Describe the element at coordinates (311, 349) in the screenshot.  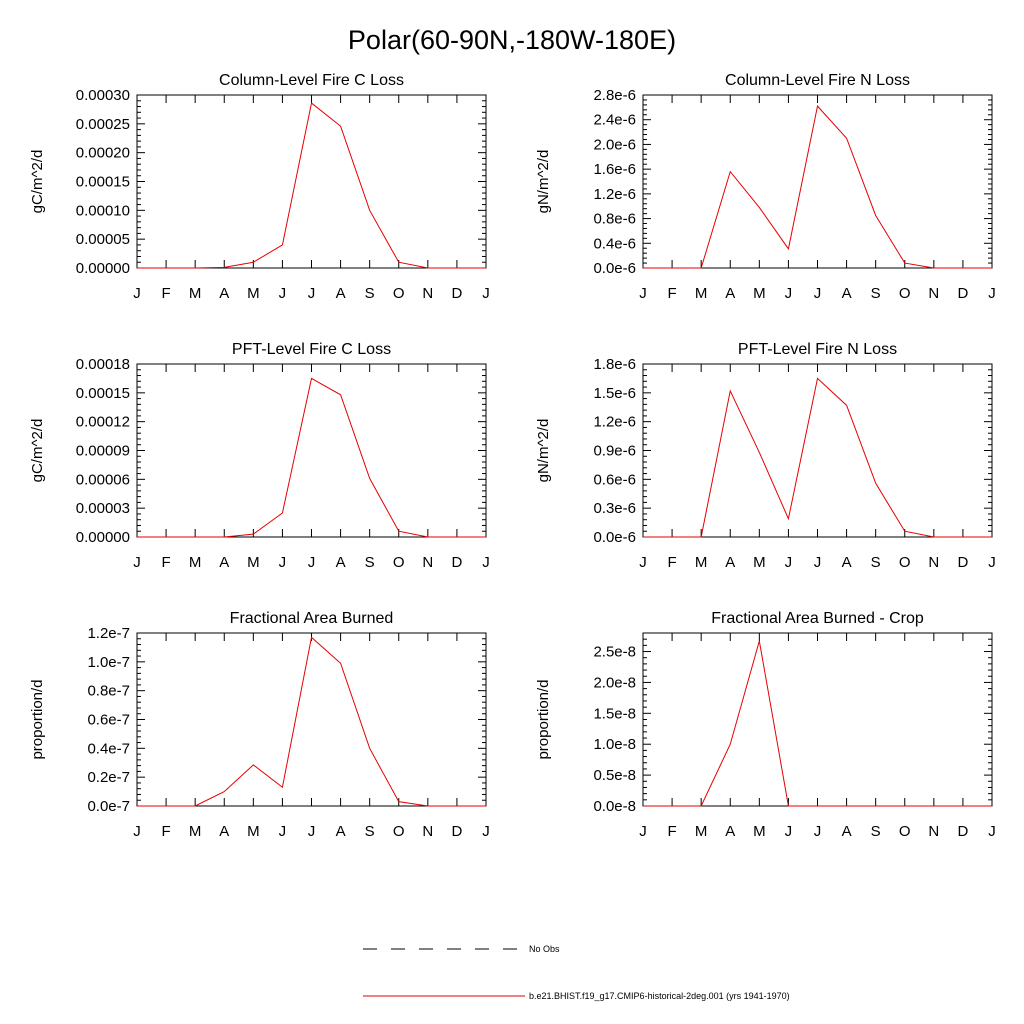
I see `panel-title: PFT-Level Fire C Loss` at that location.